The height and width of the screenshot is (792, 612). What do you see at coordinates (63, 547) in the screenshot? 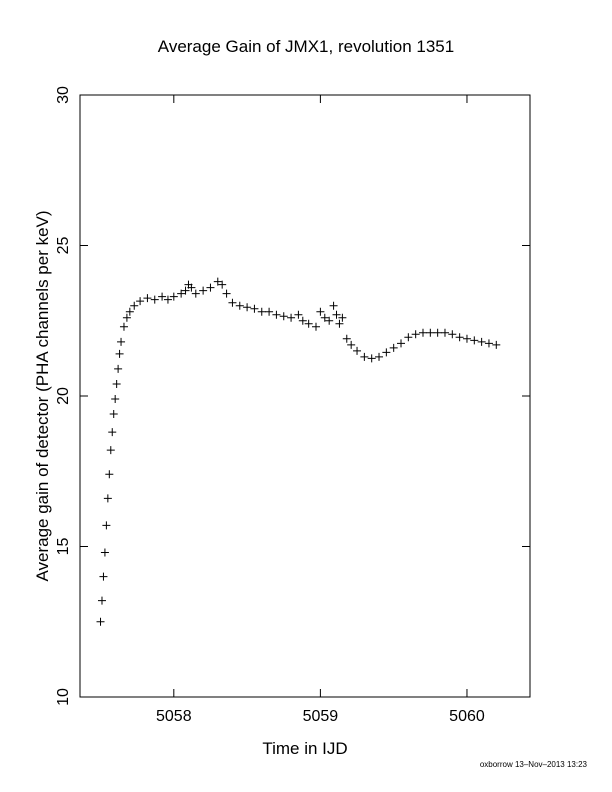
I see `y-tick-label: 15` at bounding box center [63, 547].